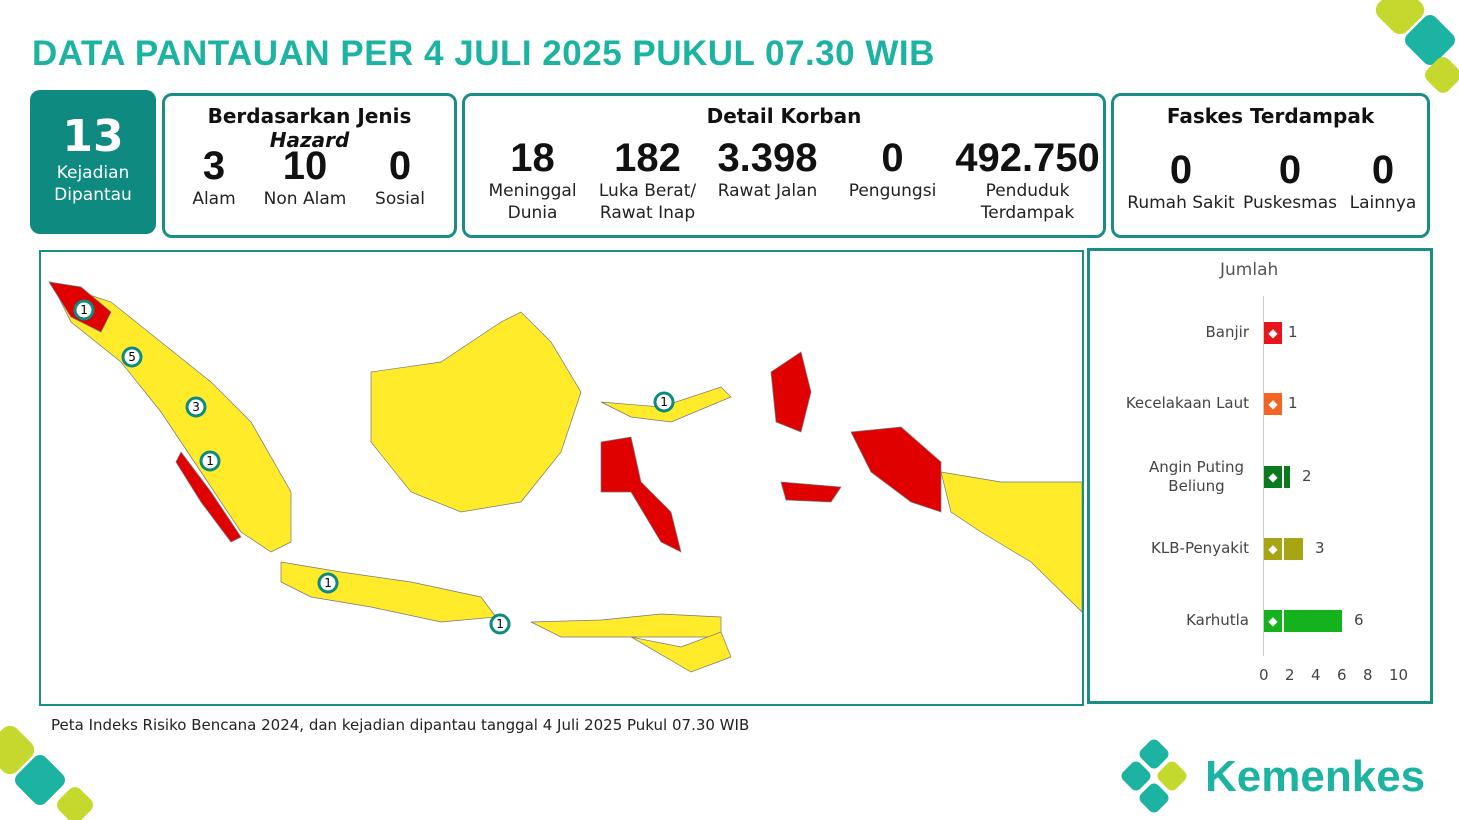 The image size is (1459, 820). What do you see at coordinates (1316, 675) in the screenshot?
I see `x-tick-label: 4` at bounding box center [1316, 675].